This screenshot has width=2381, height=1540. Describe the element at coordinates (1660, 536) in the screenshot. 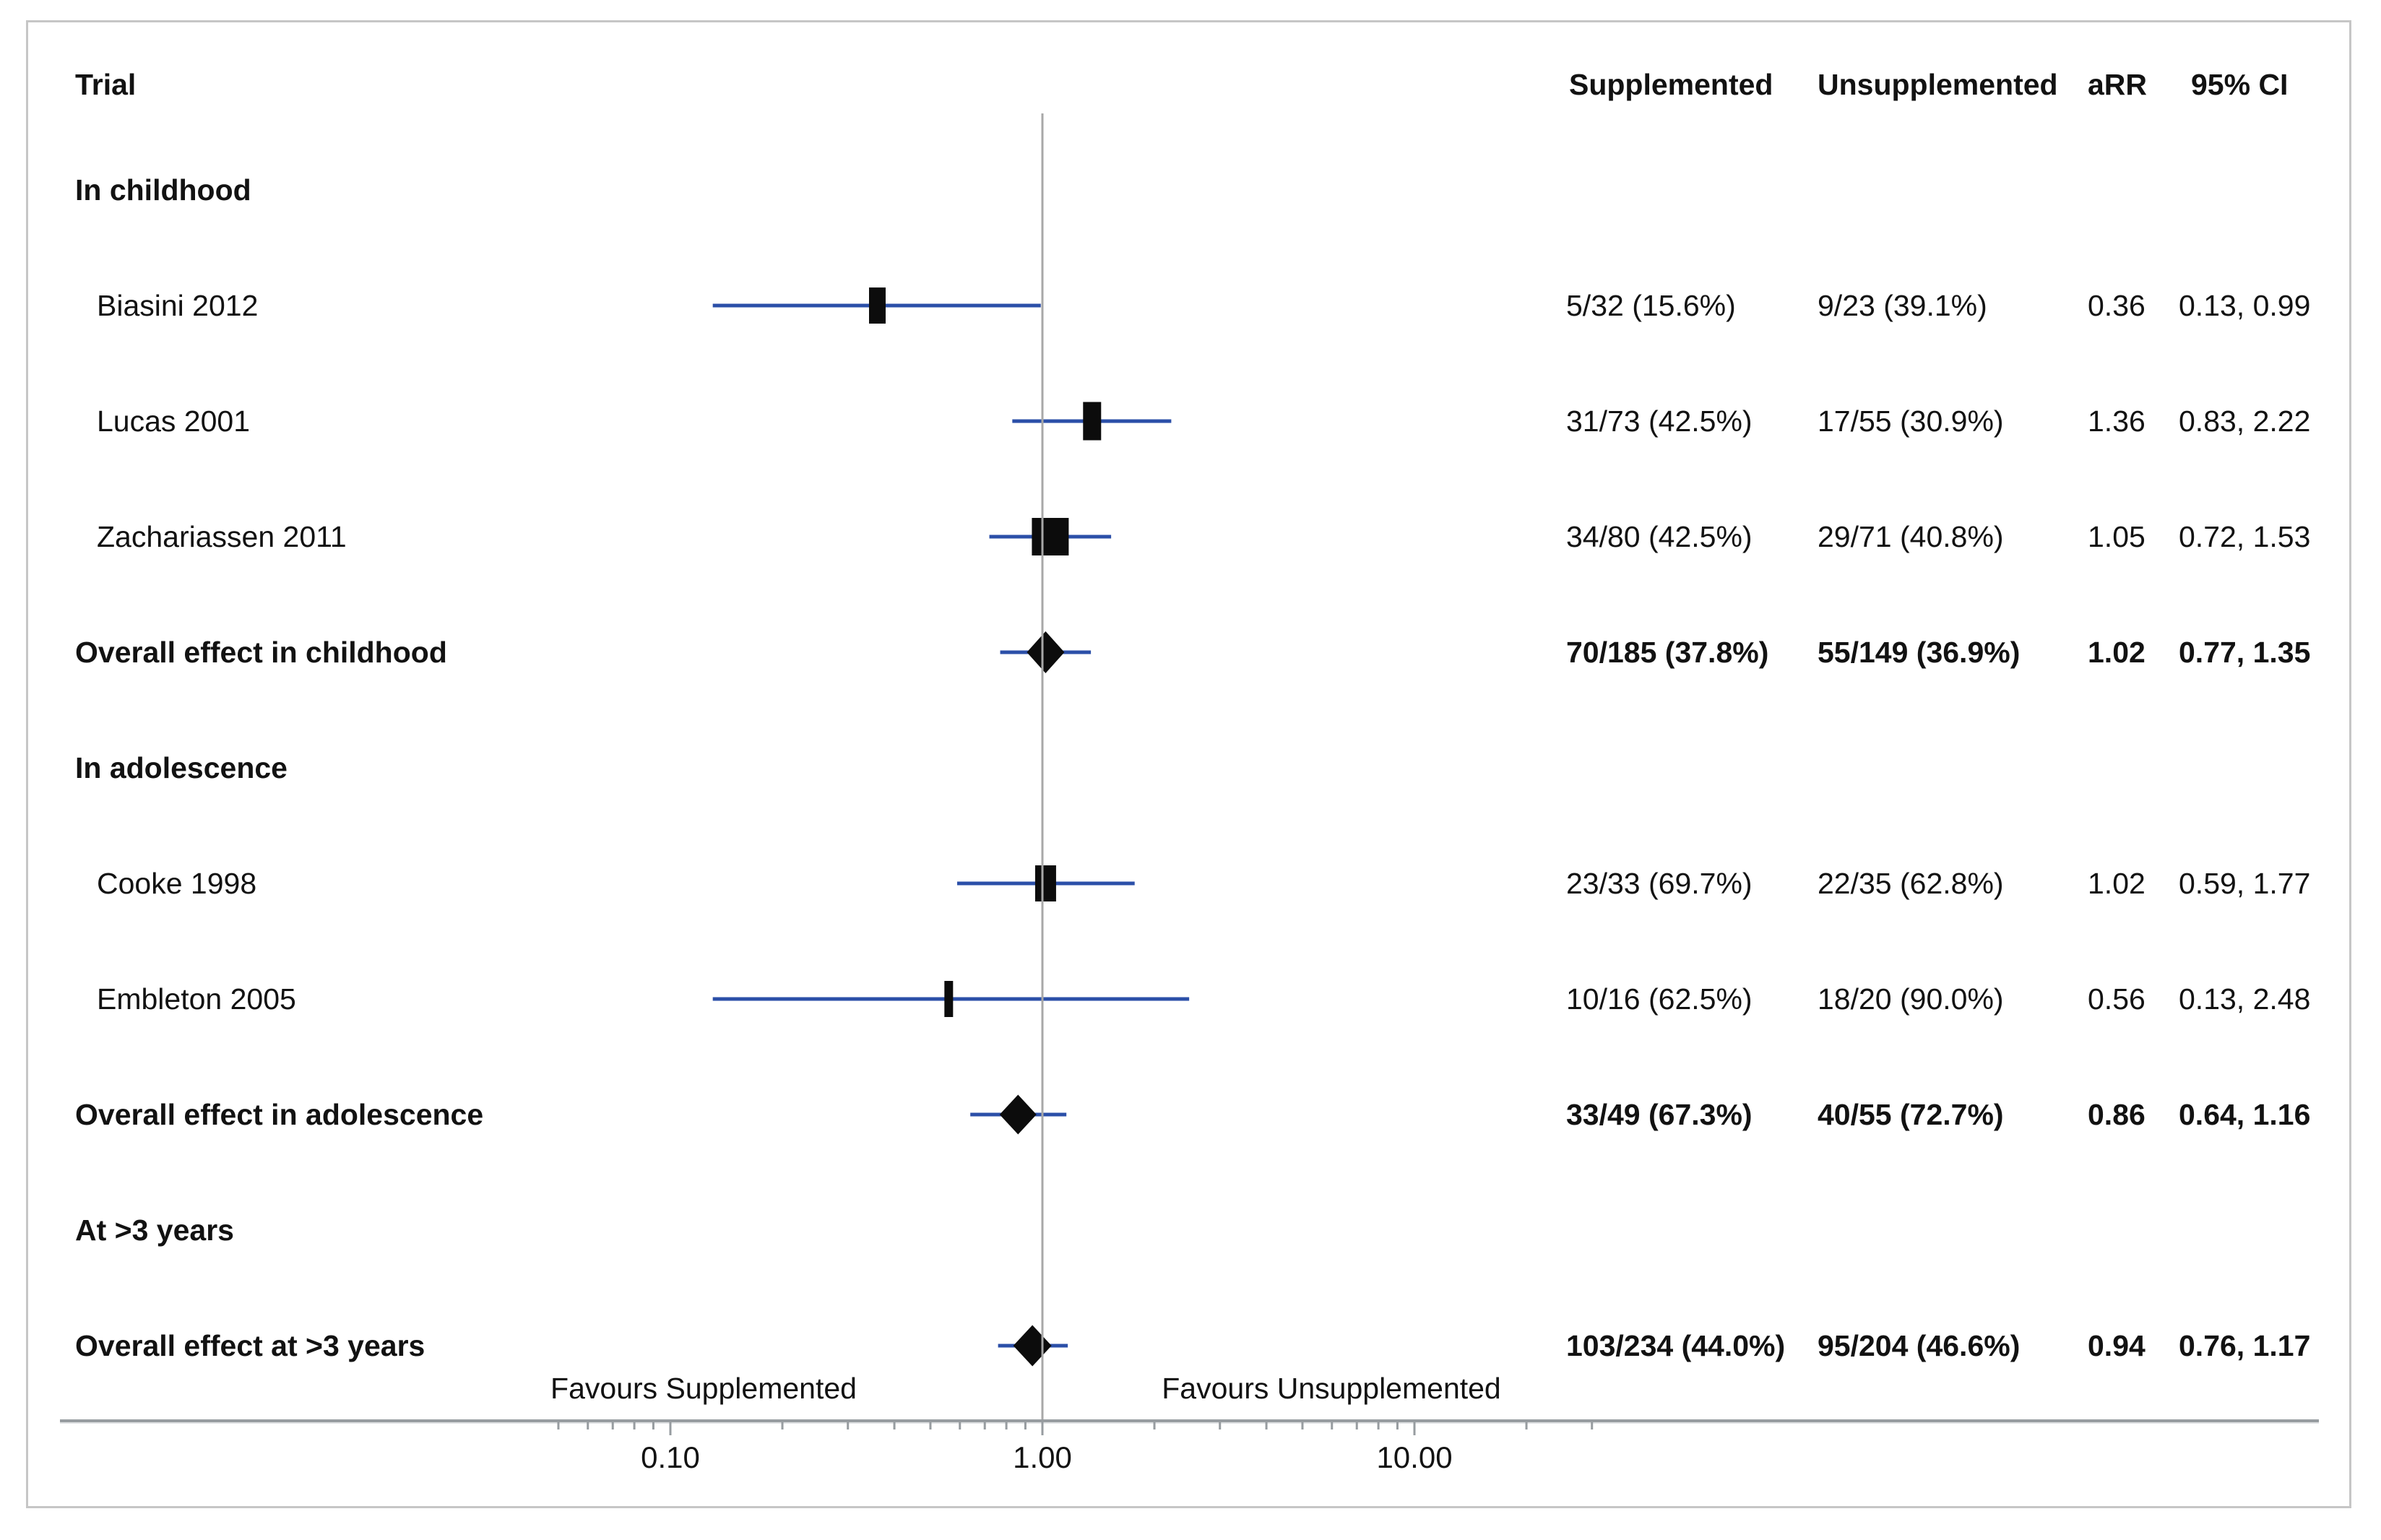

I see `supplemented-cell: 34/80 (42.5%)` at that location.